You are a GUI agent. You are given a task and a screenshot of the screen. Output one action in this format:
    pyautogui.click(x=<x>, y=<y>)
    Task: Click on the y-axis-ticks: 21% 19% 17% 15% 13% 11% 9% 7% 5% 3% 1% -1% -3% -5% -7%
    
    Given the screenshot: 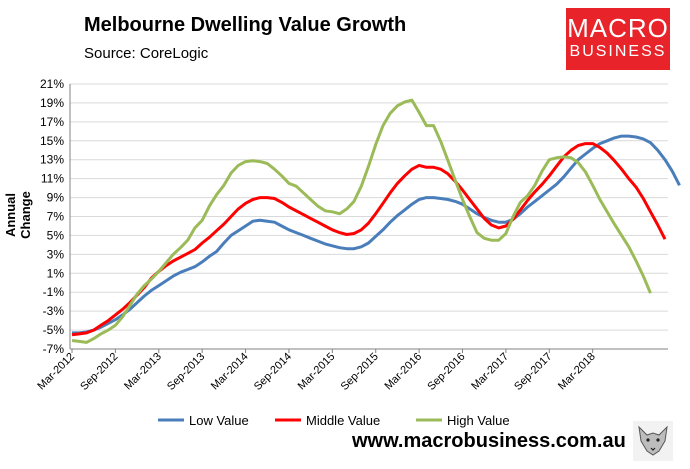 What is the action you would take?
    pyautogui.click(x=52, y=216)
    